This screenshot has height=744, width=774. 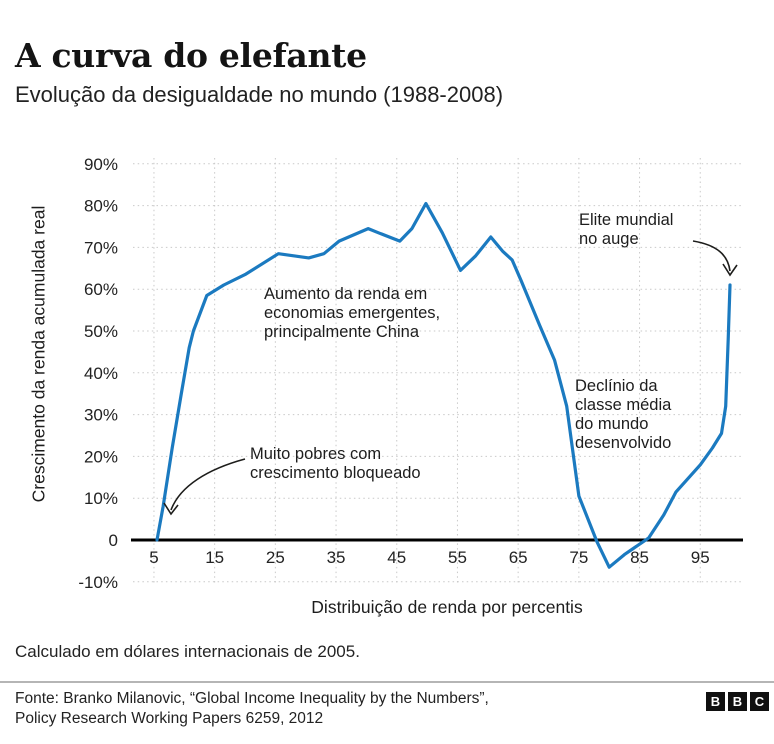 I want to click on y-tick-label: 60%, so click(x=101, y=289).